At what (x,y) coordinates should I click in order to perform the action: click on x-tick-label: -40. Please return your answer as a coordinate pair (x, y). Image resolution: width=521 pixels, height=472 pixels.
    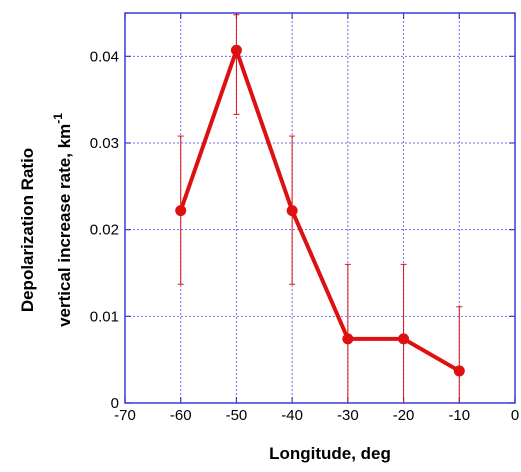
    Looking at the image, I should click on (292, 415).